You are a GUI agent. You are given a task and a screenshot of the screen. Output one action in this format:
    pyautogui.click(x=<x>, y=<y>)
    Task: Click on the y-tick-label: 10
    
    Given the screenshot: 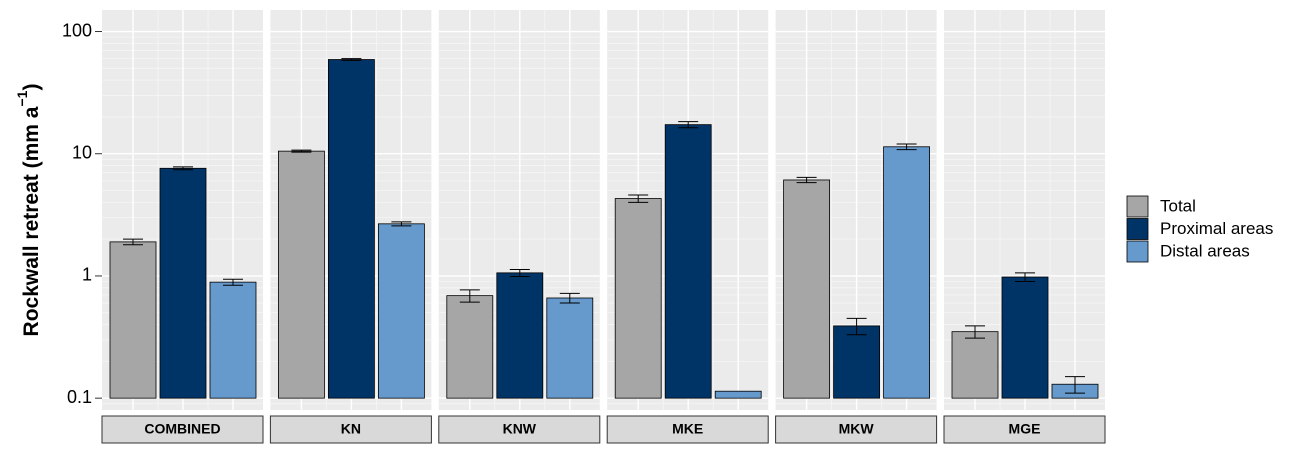 What is the action you would take?
    pyautogui.click(x=82, y=152)
    